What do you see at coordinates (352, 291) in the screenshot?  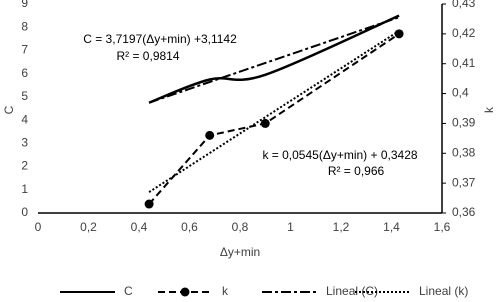 I see `legend-label: Lineal (C)` at bounding box center [352, 291].